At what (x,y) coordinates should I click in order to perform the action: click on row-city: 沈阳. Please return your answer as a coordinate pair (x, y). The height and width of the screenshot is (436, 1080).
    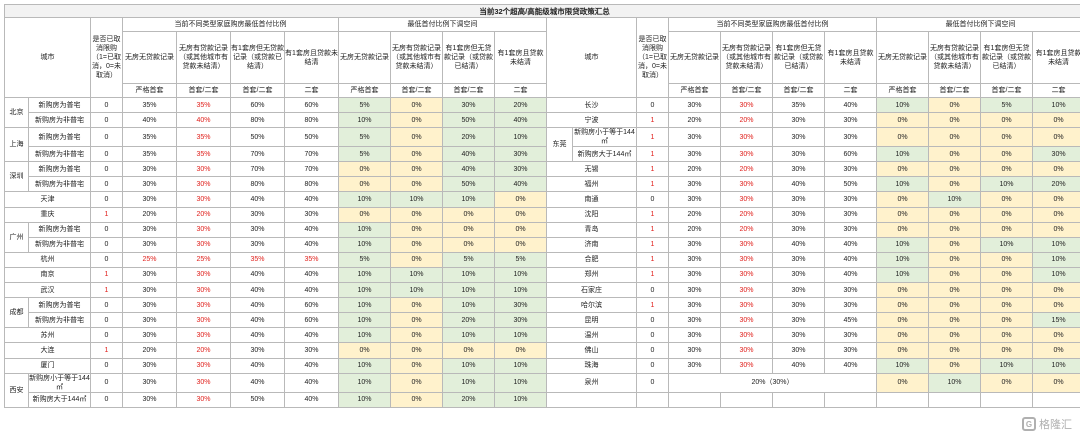
    Looking at the image, I should click on (591, 214).